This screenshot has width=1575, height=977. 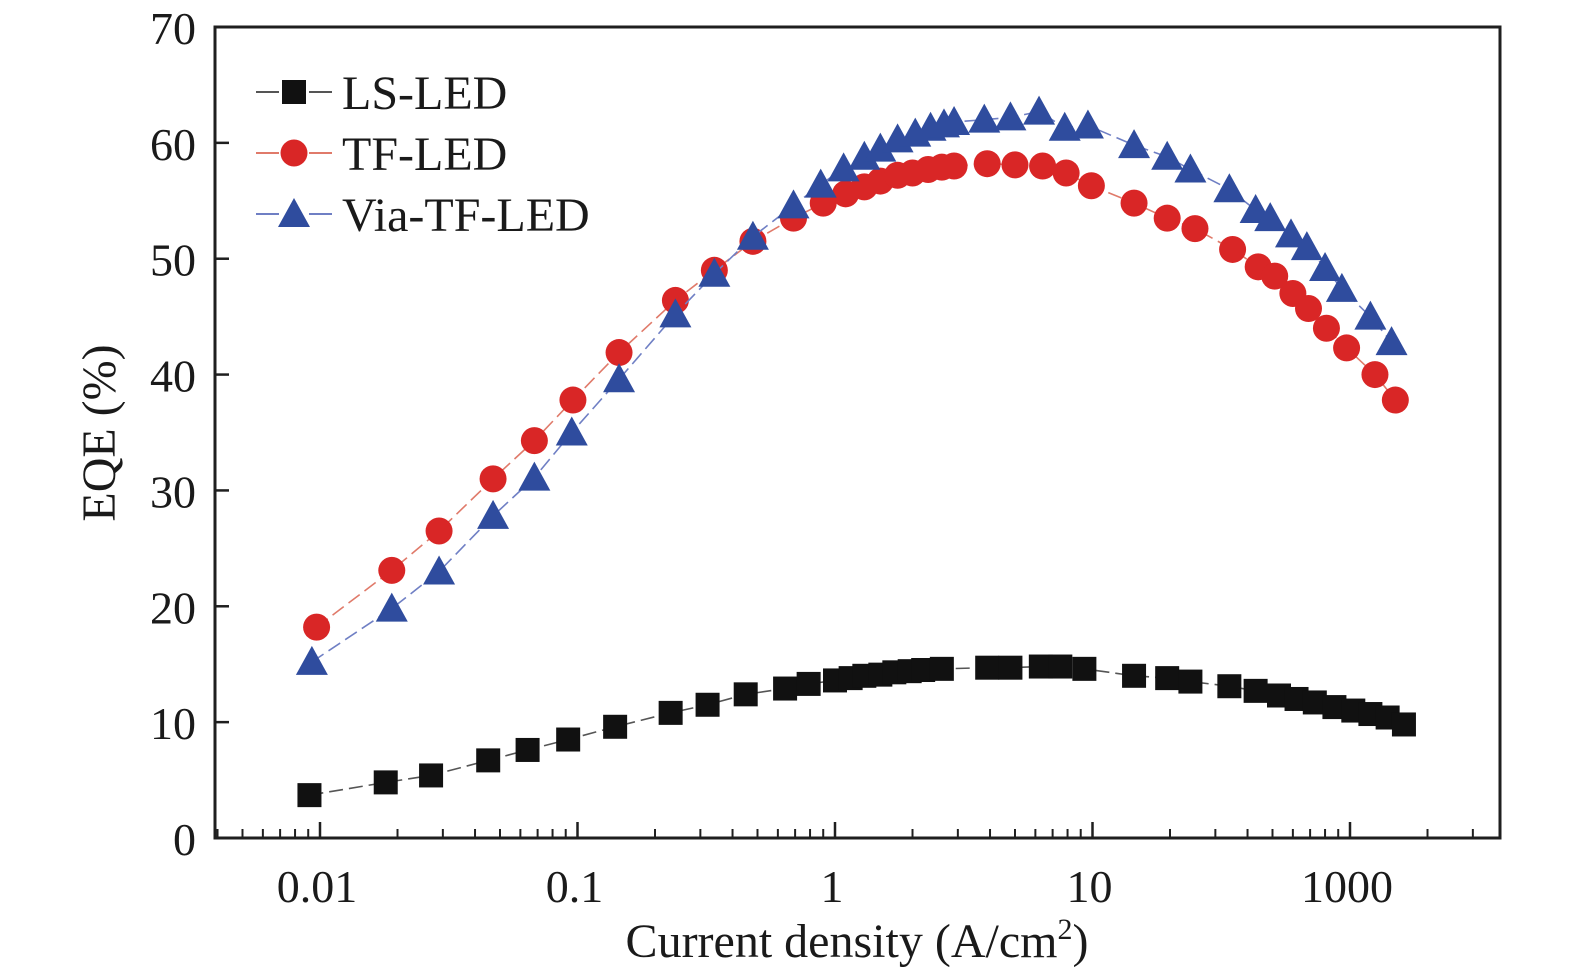 What do you see at coordinates (173, 723) in the screenshot?
I see `y-tick-label: 10` at bounding box center [173, 723].